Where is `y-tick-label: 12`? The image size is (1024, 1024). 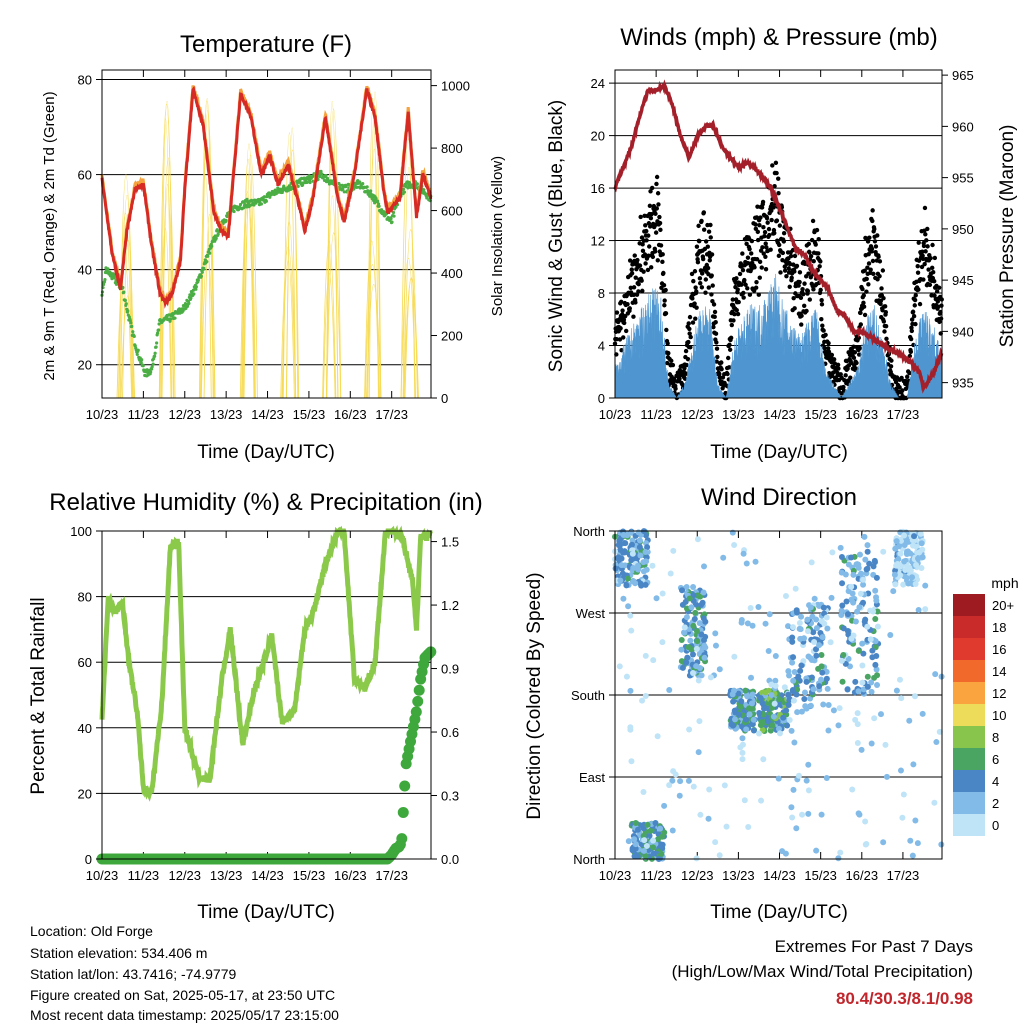
y-tick-label: 12 is located at coordinates (598, 241).